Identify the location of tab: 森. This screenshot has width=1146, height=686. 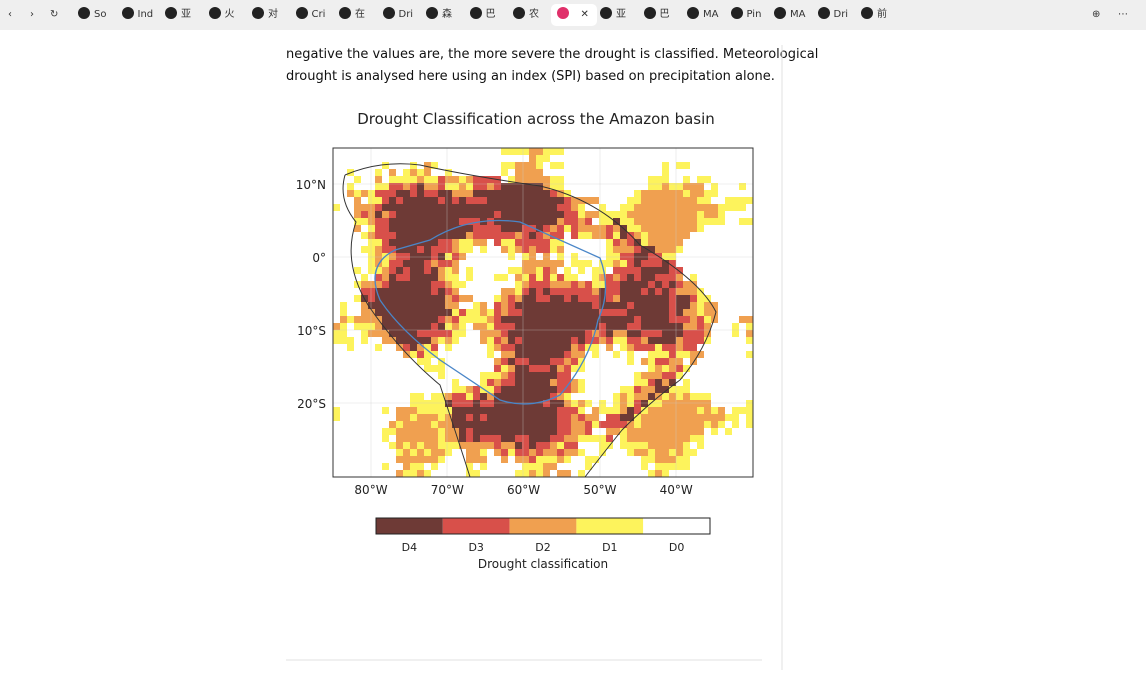
(439, 15).